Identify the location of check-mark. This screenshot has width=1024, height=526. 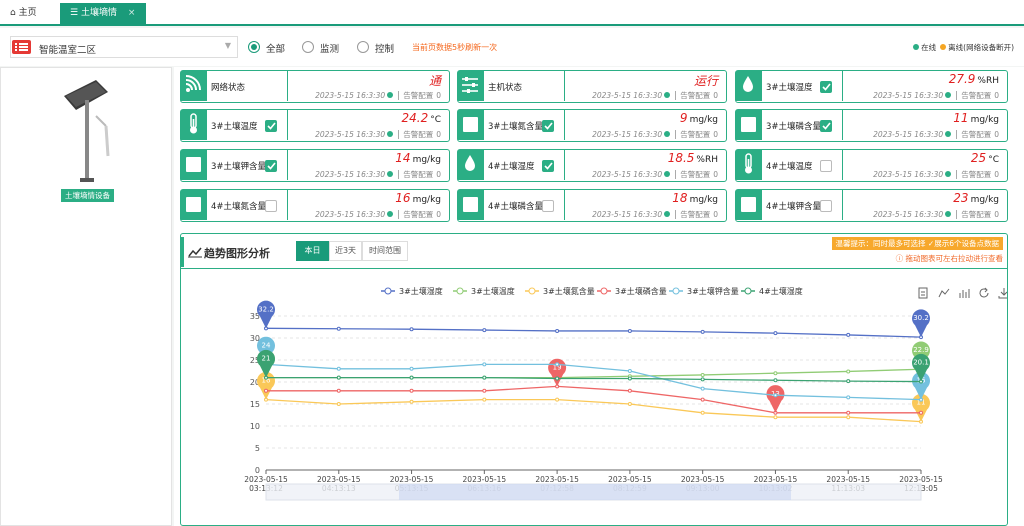
(271, 166).